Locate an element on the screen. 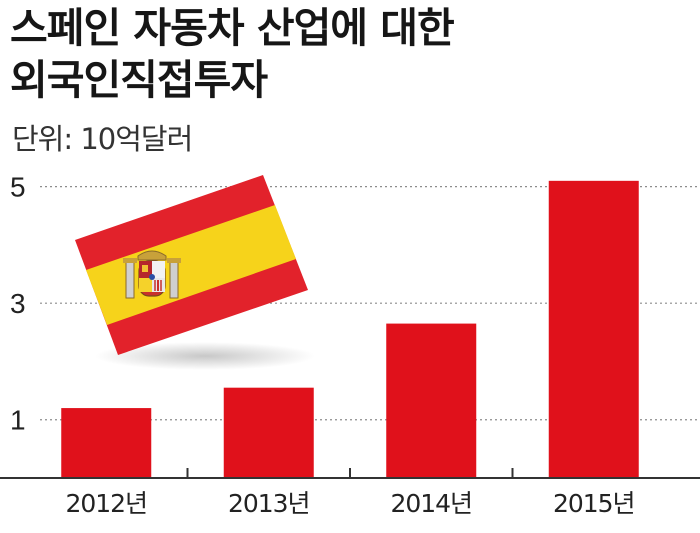 This screenshot has width=700, height=533. flag-shadow is located at coordinates (205, 356).